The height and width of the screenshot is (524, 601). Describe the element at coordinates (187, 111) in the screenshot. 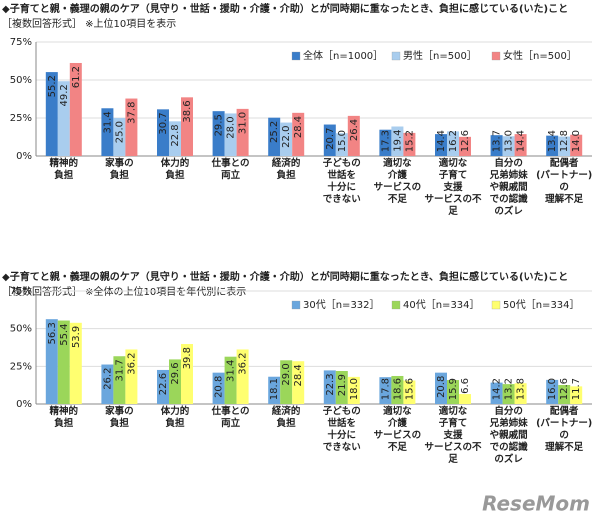

I see `value-label: 38.6` at that location.